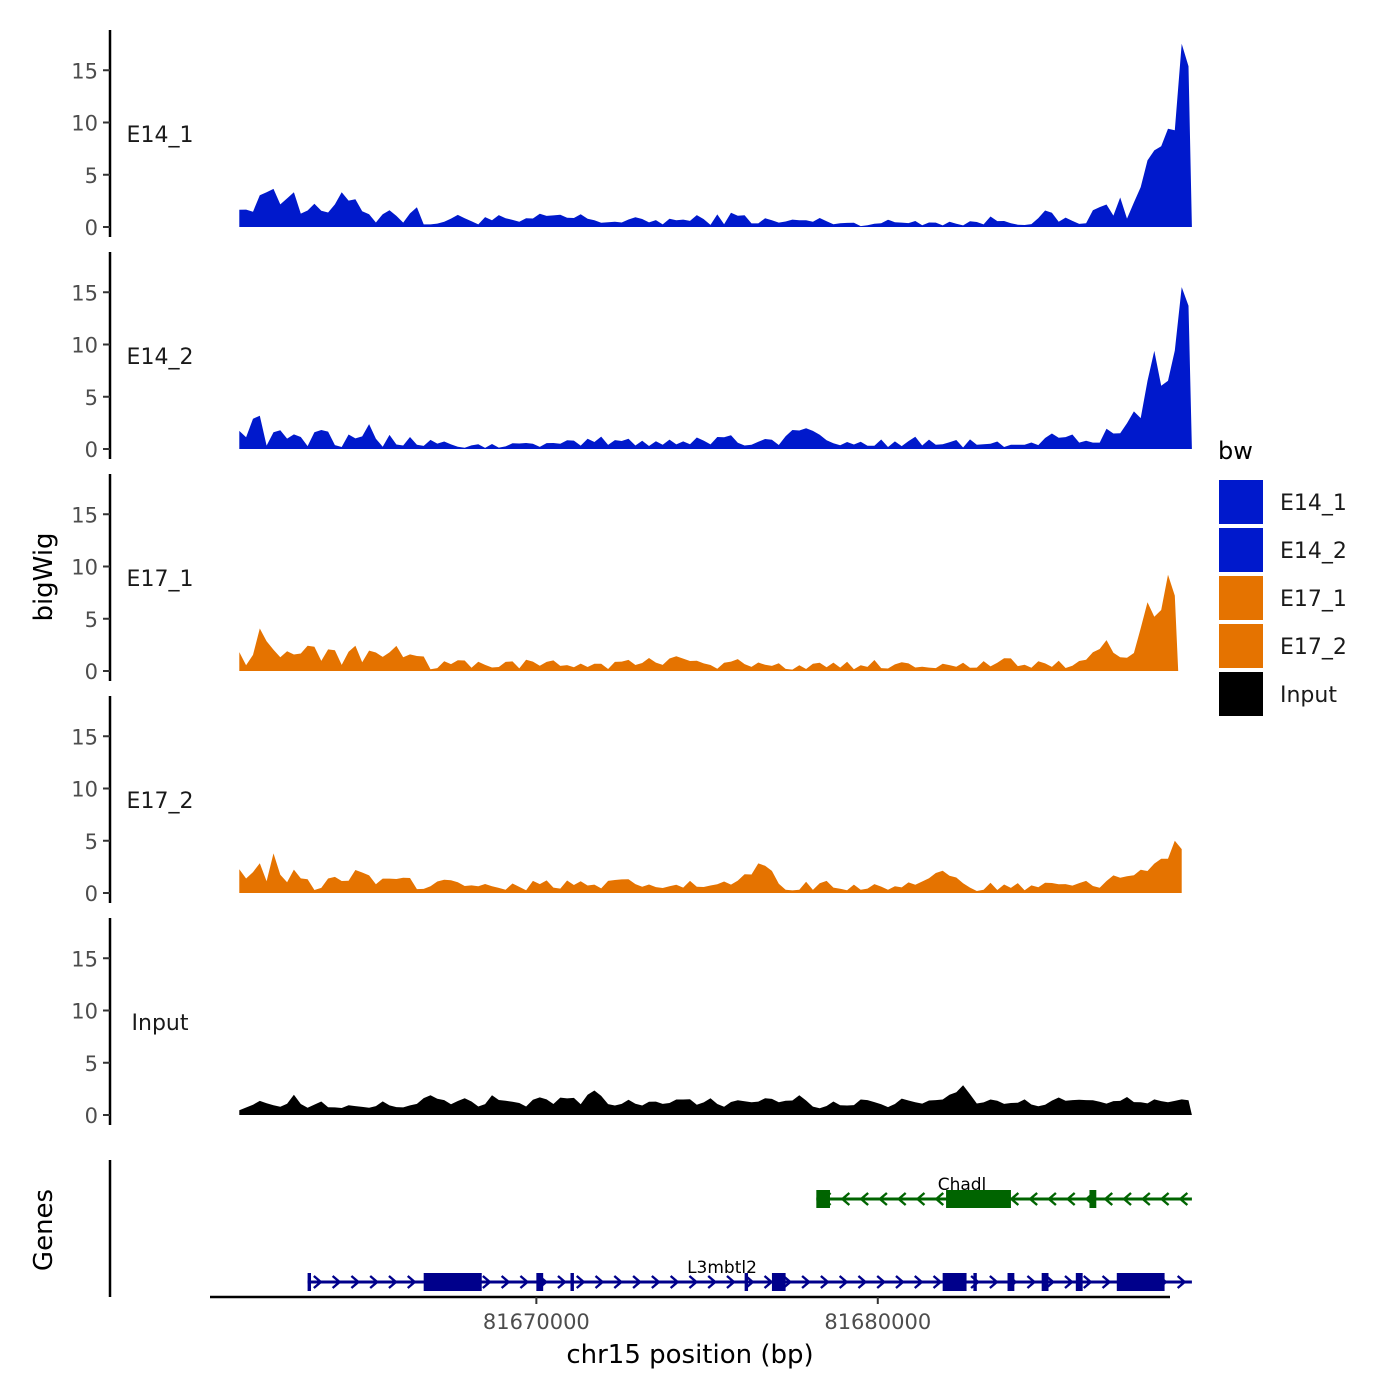 The height and width of the screenshot is (1400, 1400). Describe the element at coordinates (1313, 551) in the screenshot. I see `legend-label-E14_2: E14_2` at that location.